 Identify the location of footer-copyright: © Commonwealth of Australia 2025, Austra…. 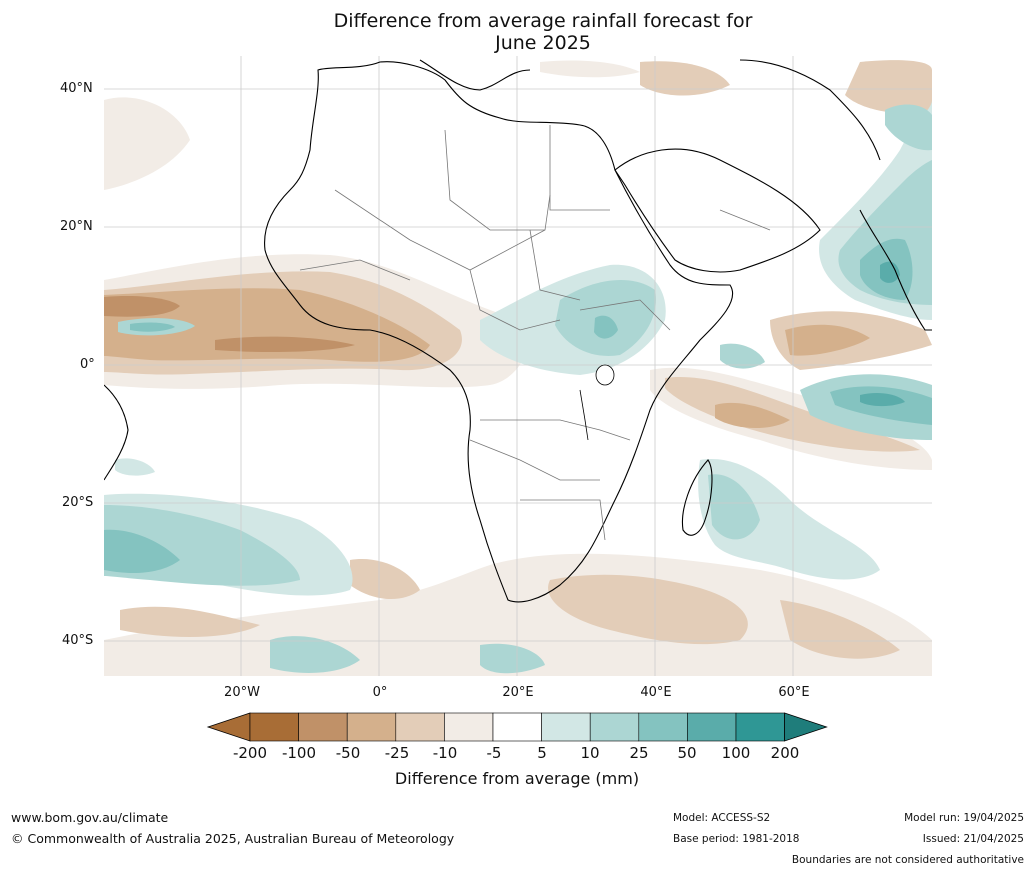
(233, 838).